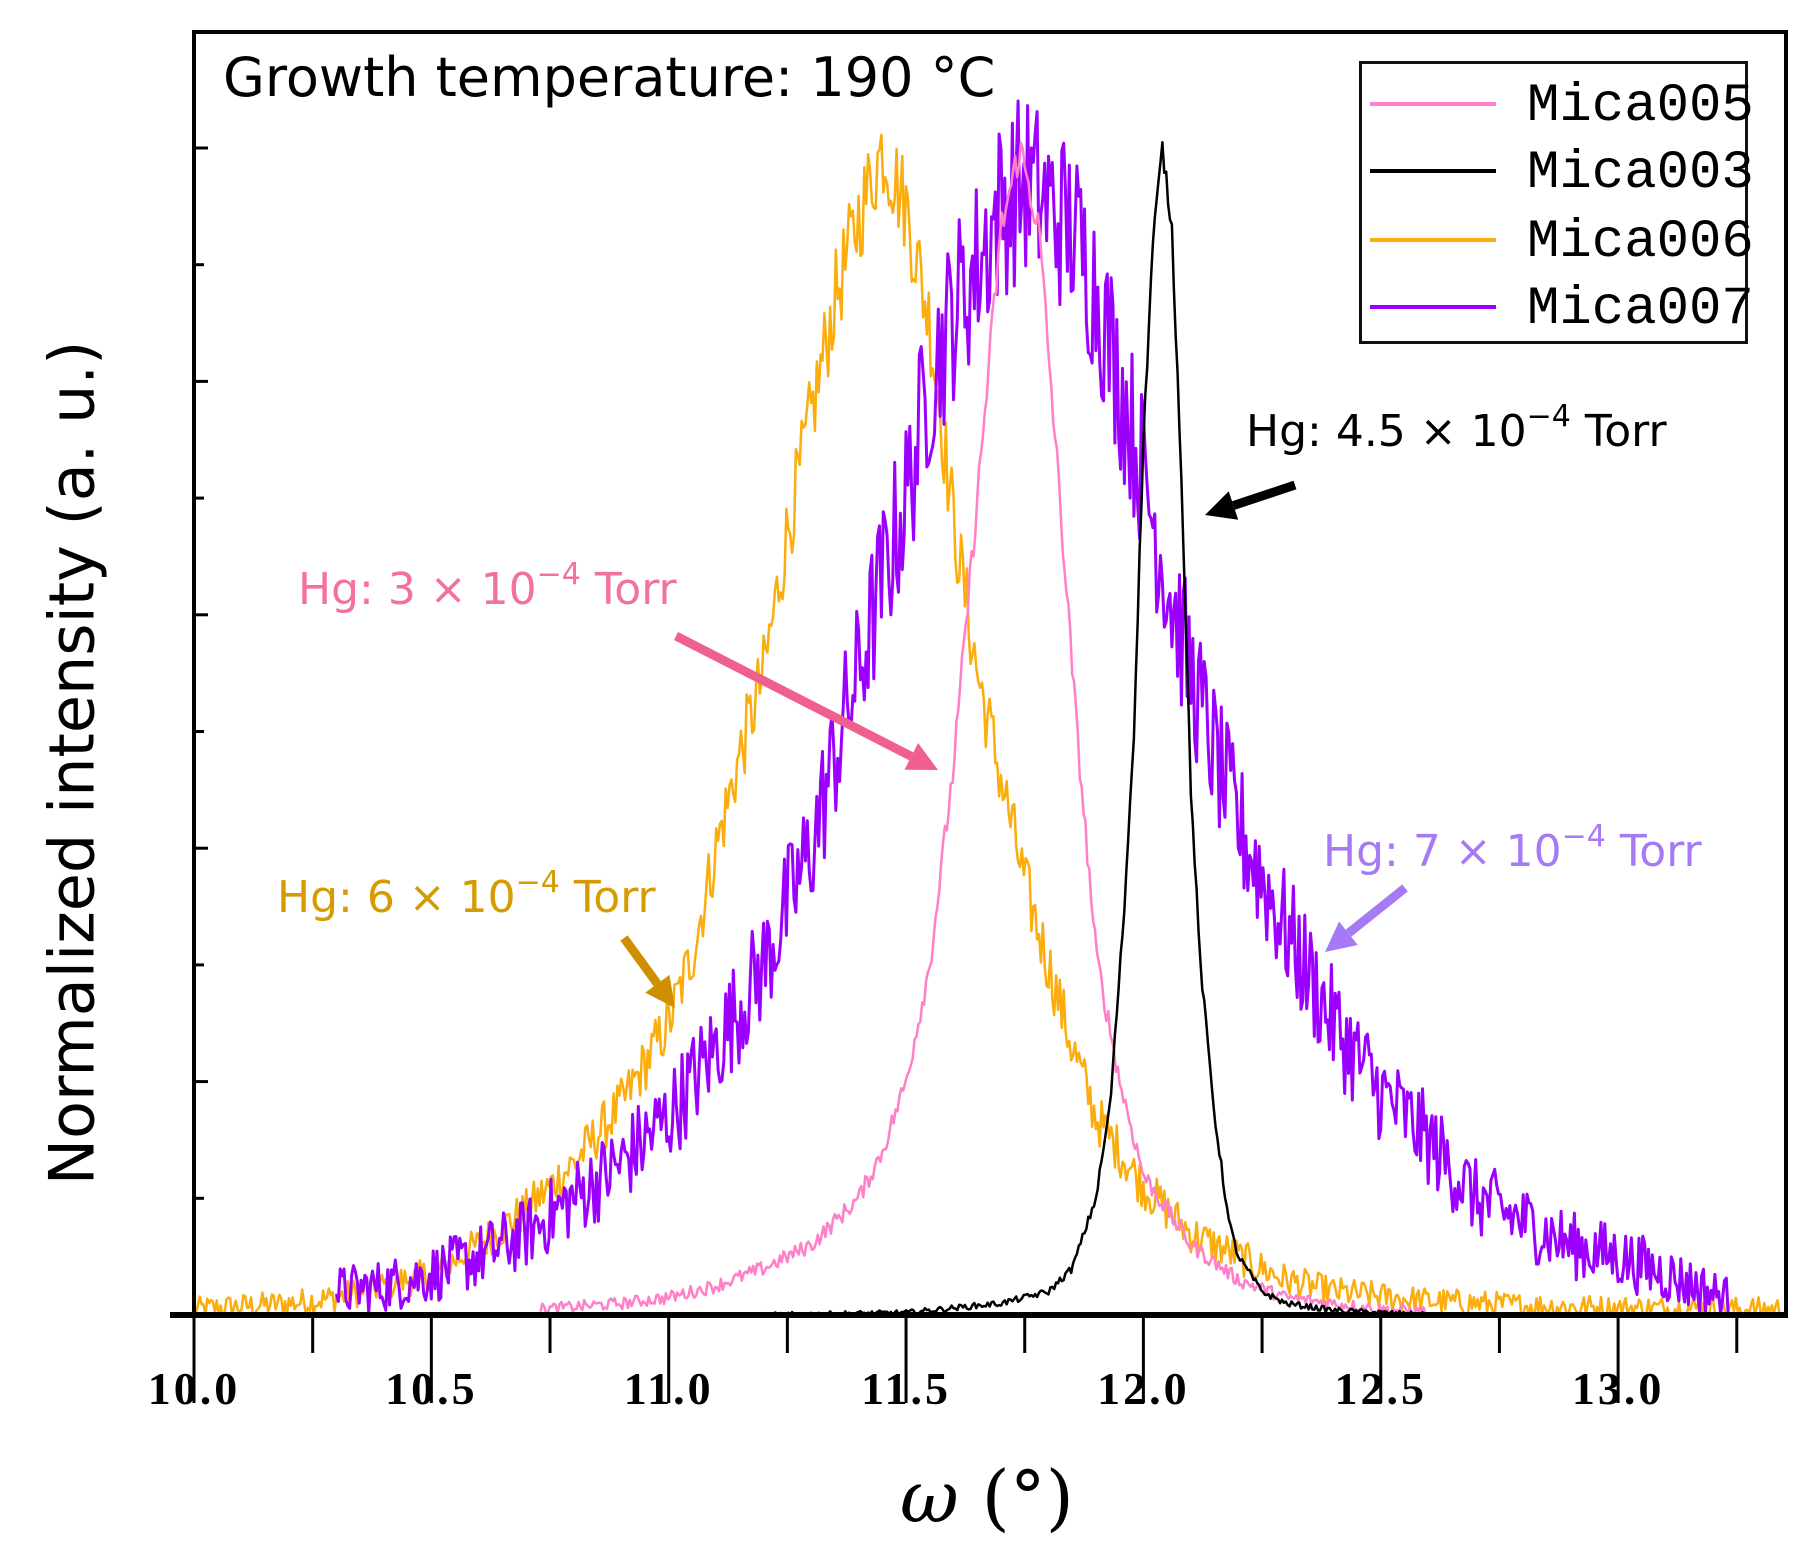  I want to click on annotation-mica007: Hg: 7 × 10−4 Torr, so click(1512, 848).